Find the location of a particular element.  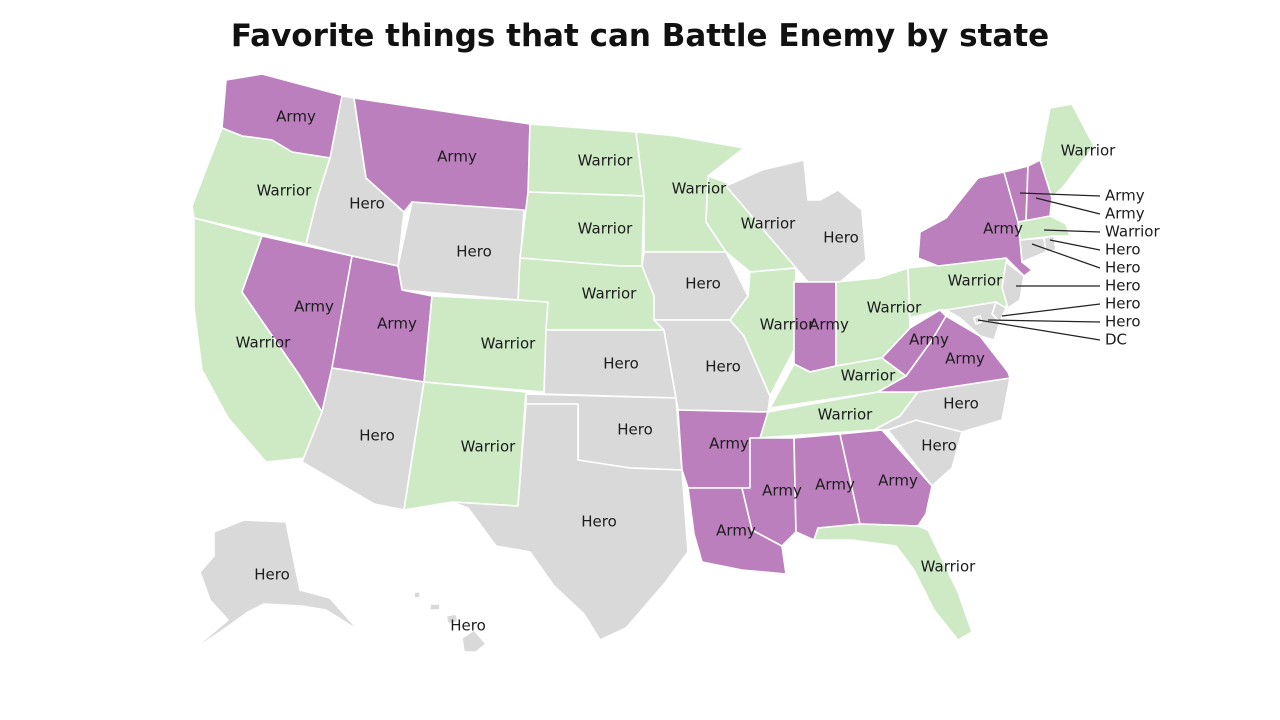

state-new-hampshire is located at coordinates (1039, 191).